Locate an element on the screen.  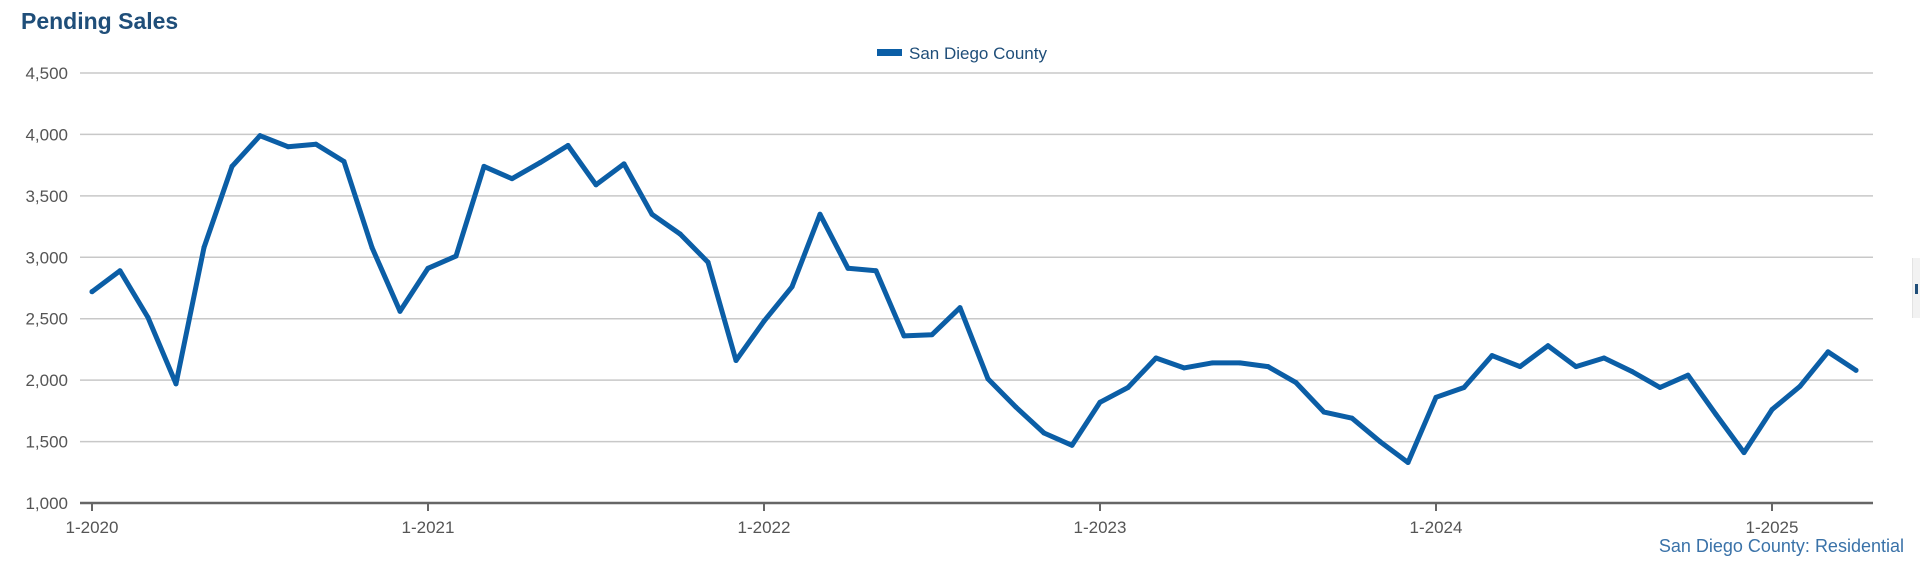
y-tick-label: 3,000 is located at coordinates (46, 257).